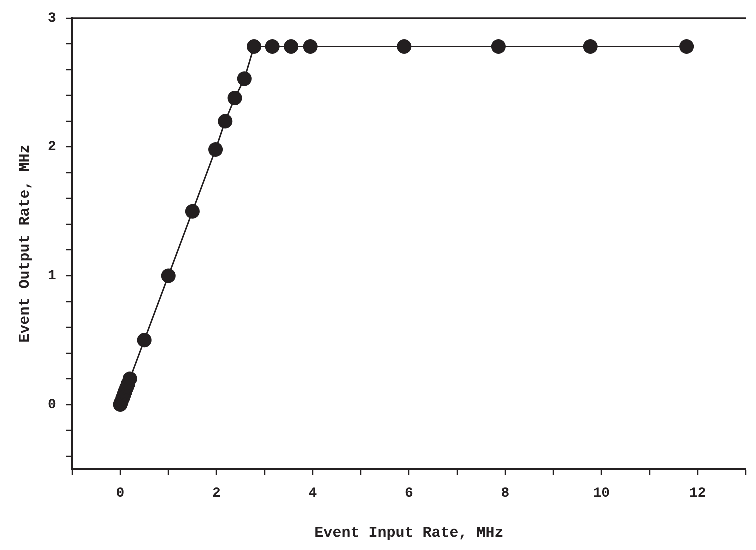 Image resolution: width=756 pixels, height=550 pixels. What do you see at coordinates (52, 276) in the screenshot?
I see `y-tick-label: 1` at bounding box center [52, 276].